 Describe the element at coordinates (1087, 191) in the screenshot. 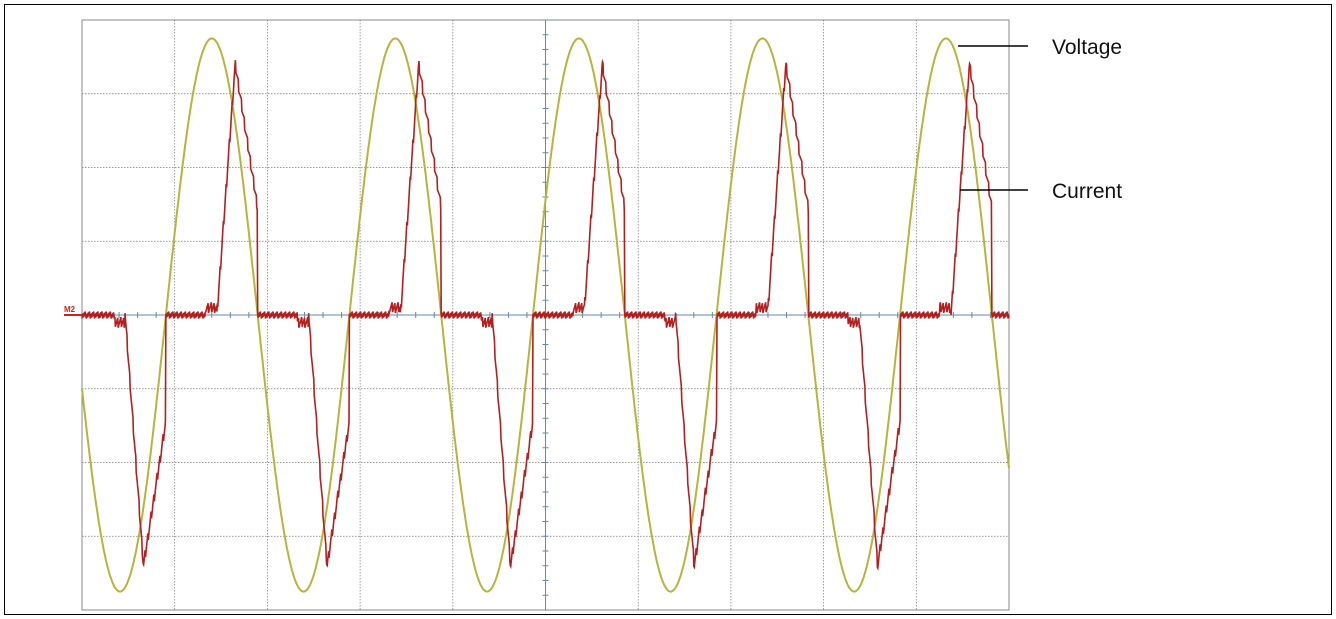

I see `legend-current: Current` at that location.